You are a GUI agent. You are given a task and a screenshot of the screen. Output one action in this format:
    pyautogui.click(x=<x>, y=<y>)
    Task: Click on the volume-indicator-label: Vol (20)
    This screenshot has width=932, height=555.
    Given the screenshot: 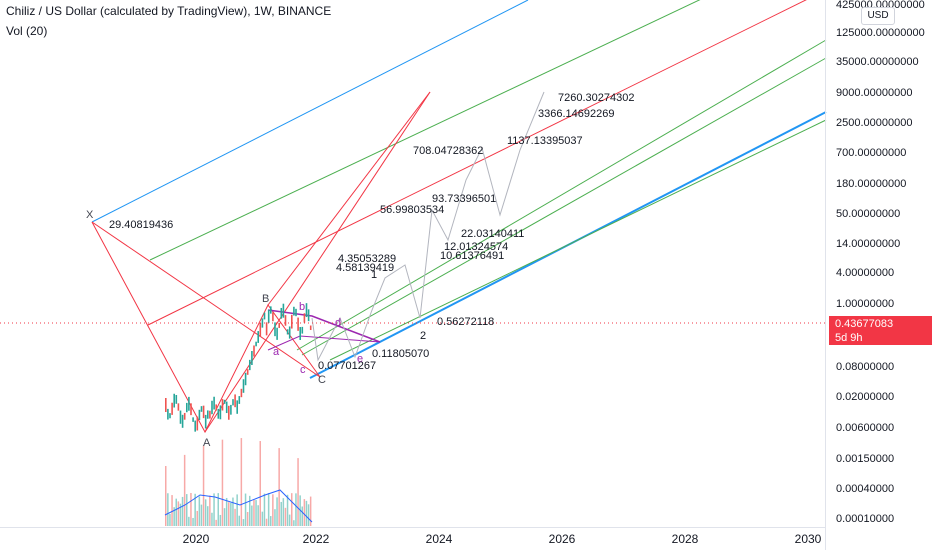 What is the action you would take?
    pyautogui.click(x=27, y=31)
    